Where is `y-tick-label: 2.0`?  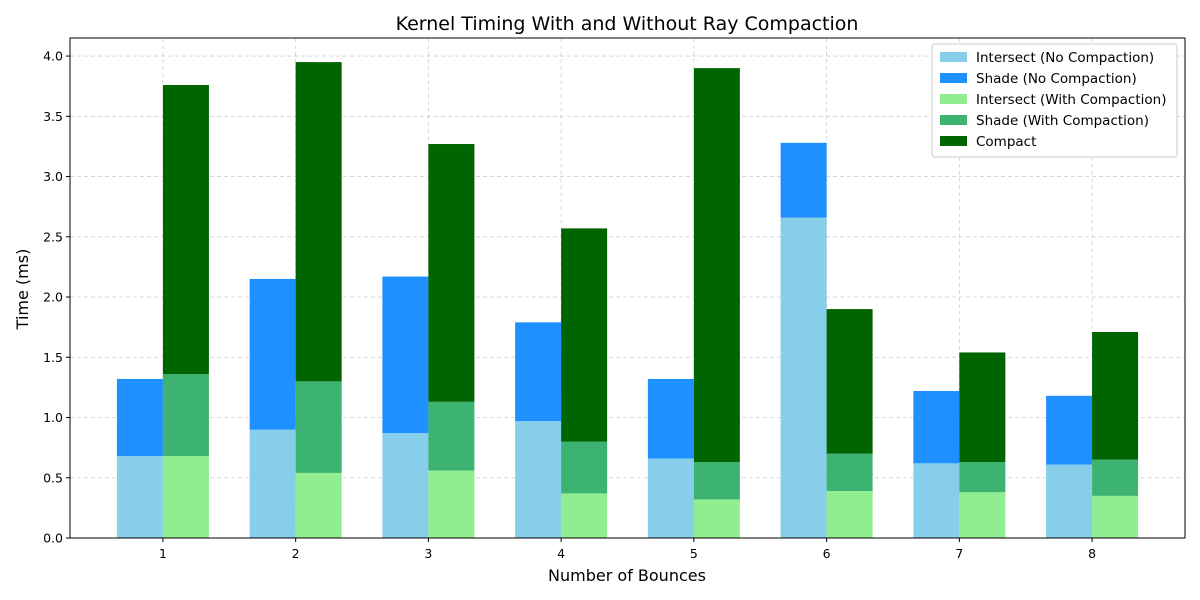 y-tick-label: 2.0 is located at coordinates (53, 297).